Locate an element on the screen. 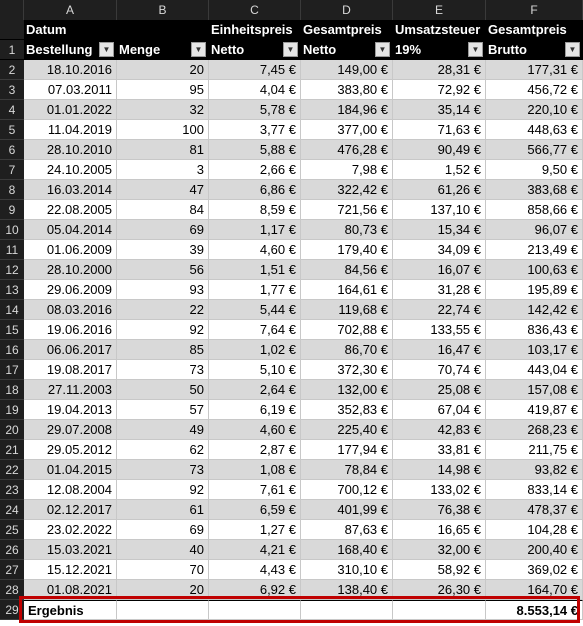 This screenshot has width=583, height=626. quantity-cell: 49 is located at coordinates (163, 430).